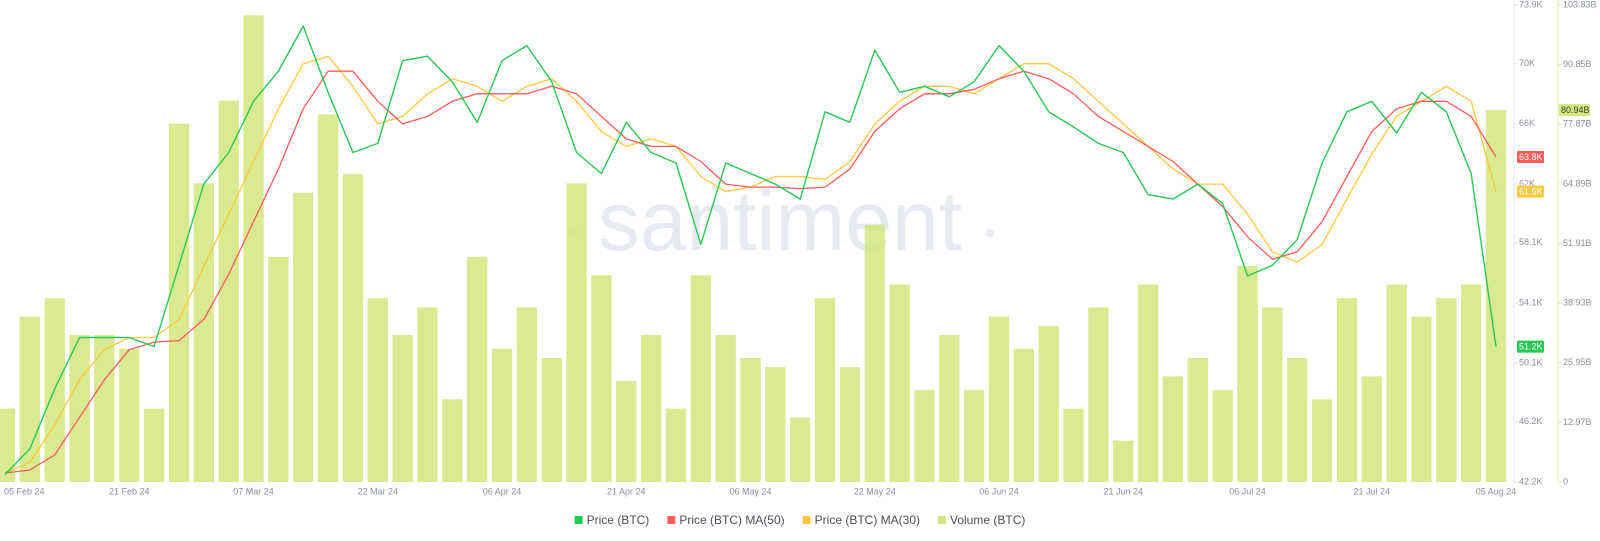 Image resolution: width=1600 pixels, height=541 pixels. What do you see at coordinates (780, 221) in the screenshot?
I see `watermark: santiment` at bounding box center [780, 221].